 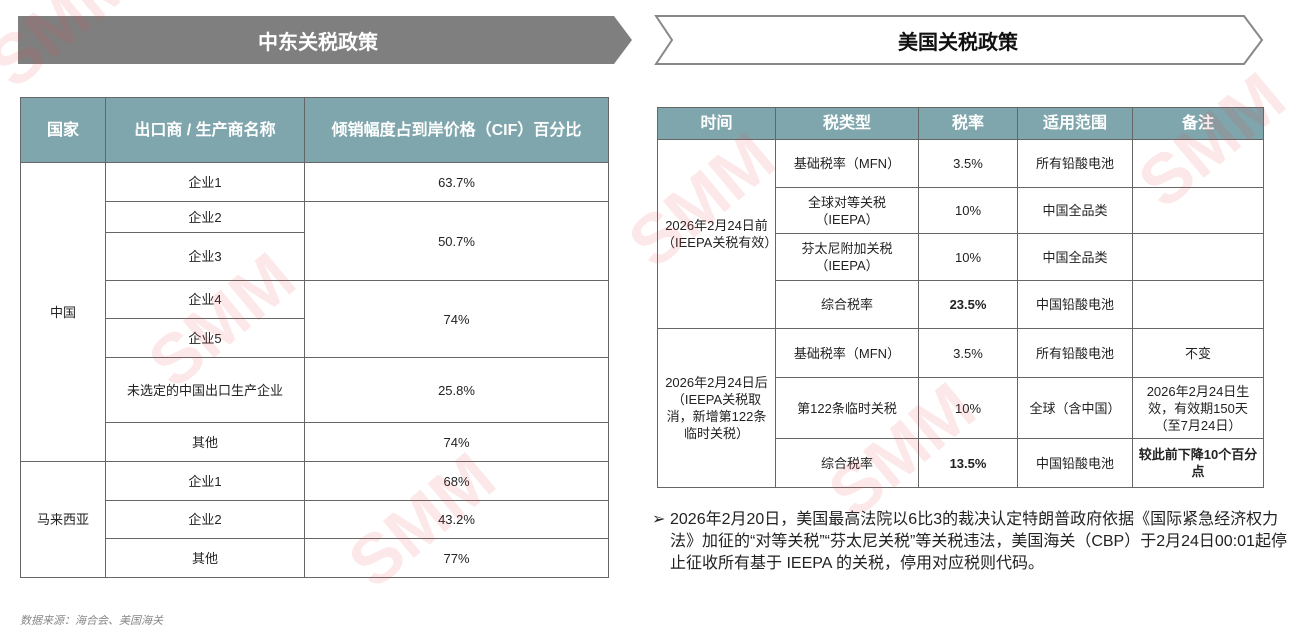 I want to click on ratio-cell: 63.7%, so click(x=456, y=182).